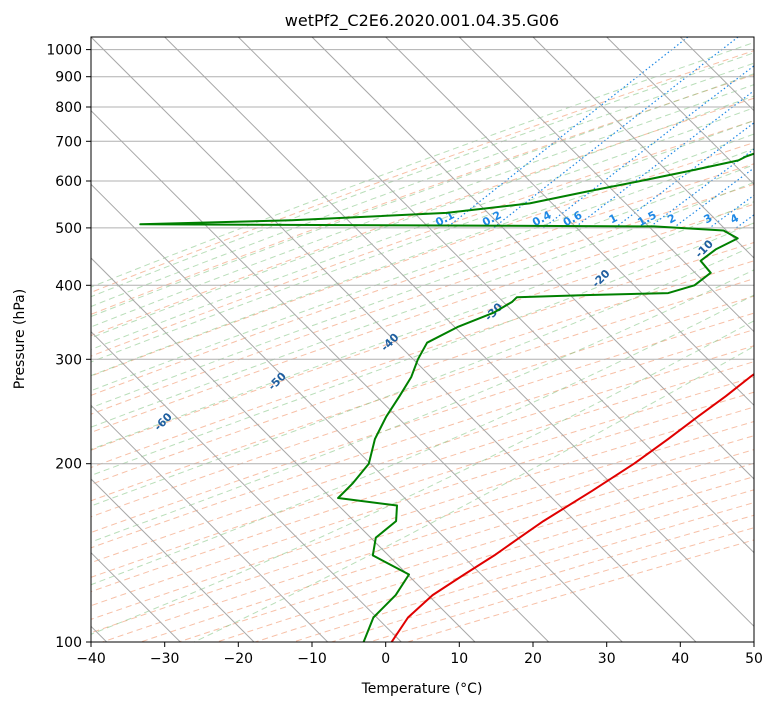  I want to click on isotherm-label: -60, so click(163, 421).